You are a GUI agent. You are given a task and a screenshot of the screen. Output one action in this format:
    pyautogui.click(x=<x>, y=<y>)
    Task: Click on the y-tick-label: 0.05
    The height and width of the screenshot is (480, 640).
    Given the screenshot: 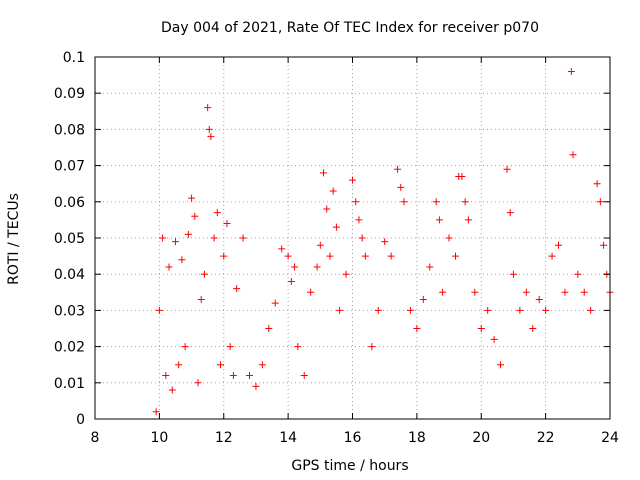 What is the action you would take?
    pyautogui.click(x=69, y=239)
    